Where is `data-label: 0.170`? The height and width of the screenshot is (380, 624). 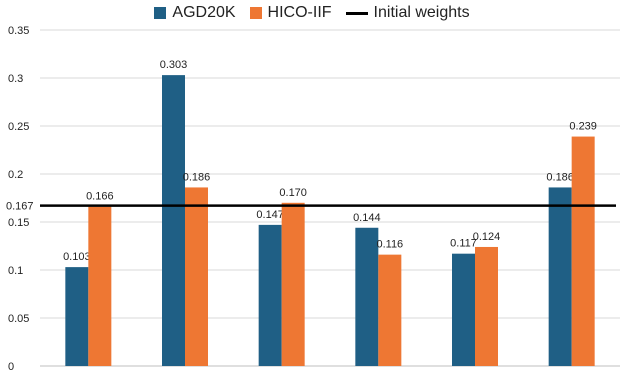 data-label: 0.170 is located at coordinates (293, 193).